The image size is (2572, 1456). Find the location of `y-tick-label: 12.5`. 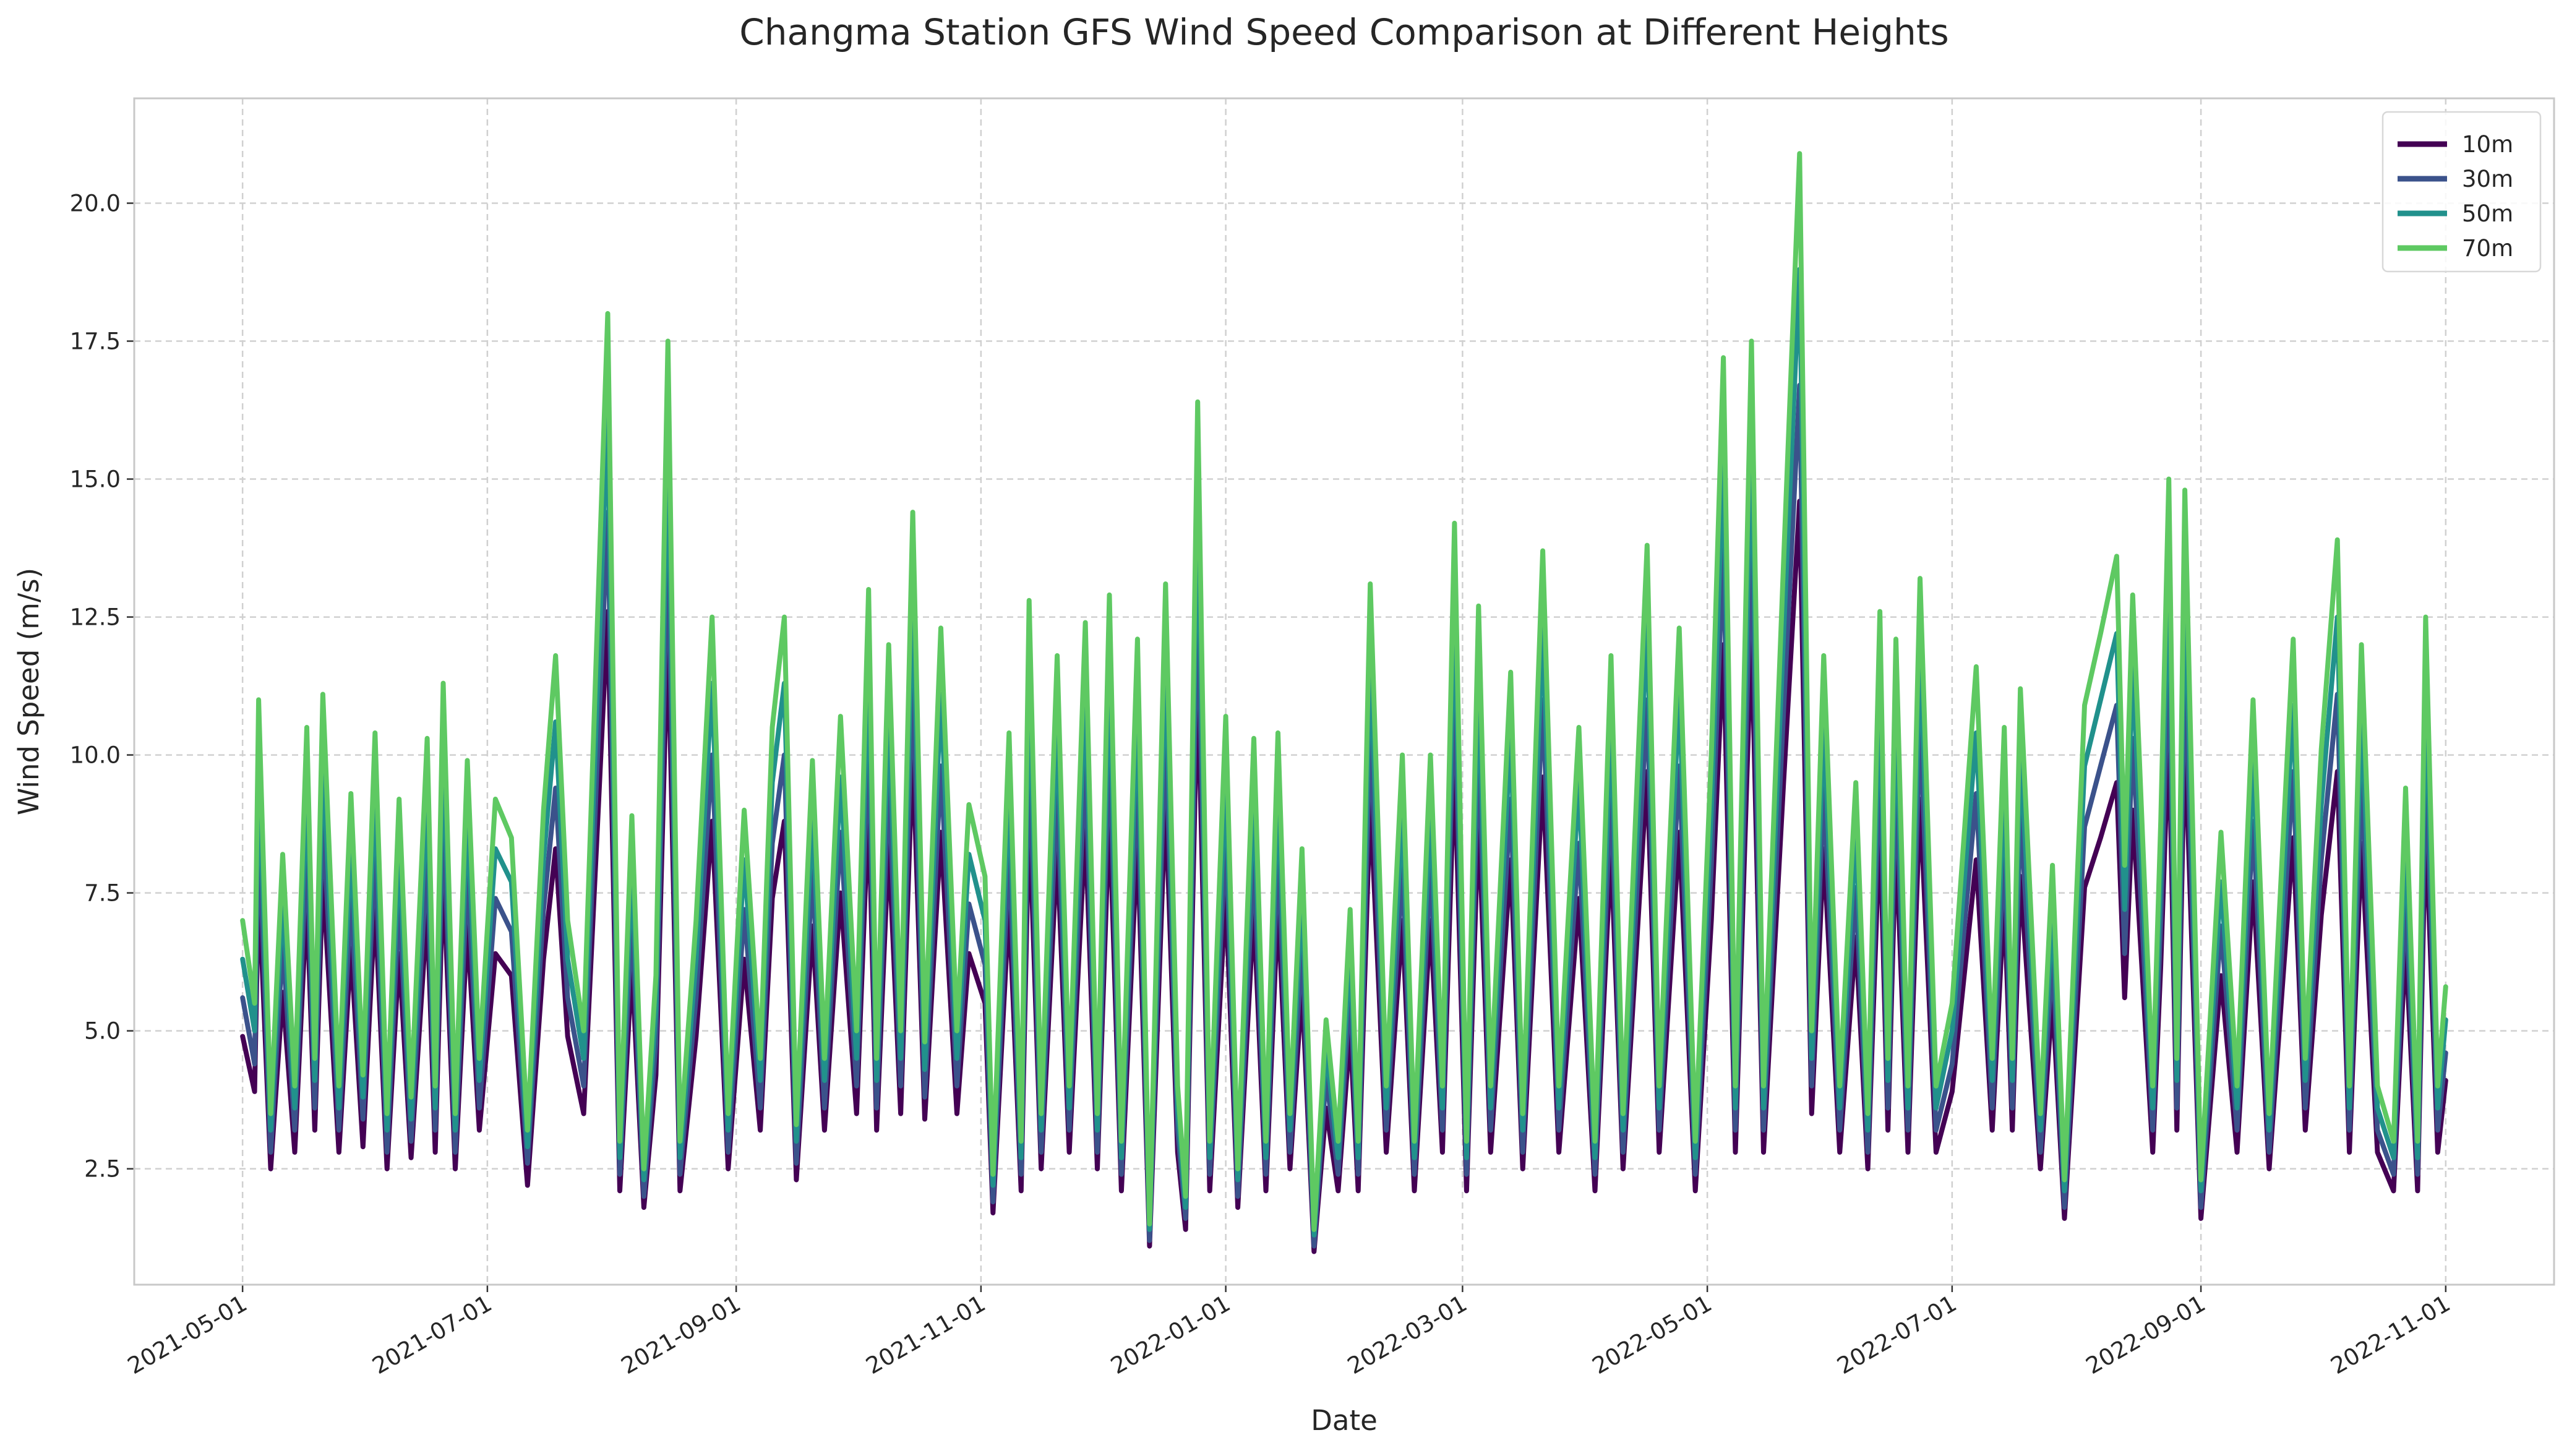

y-tick-label: 12.5 is located at coordinates (95, 617).